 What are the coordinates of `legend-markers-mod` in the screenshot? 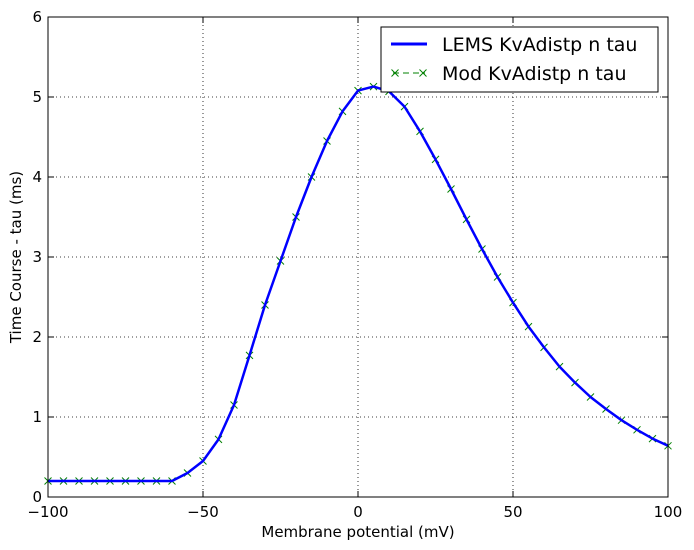 It's located at (409, 73).